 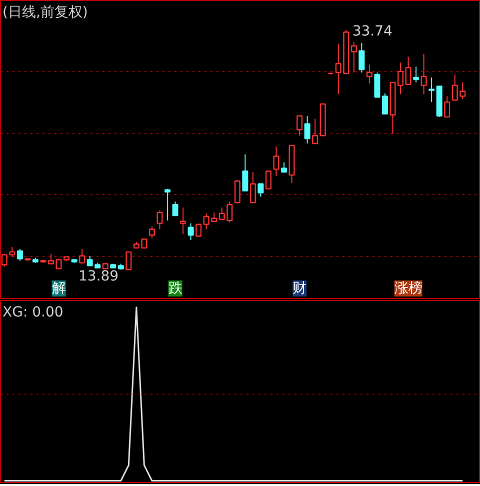 What do you see at coordinates (299, 288) in the screenshot?
I see `annotation: 财` at bounding box center [299, 288].